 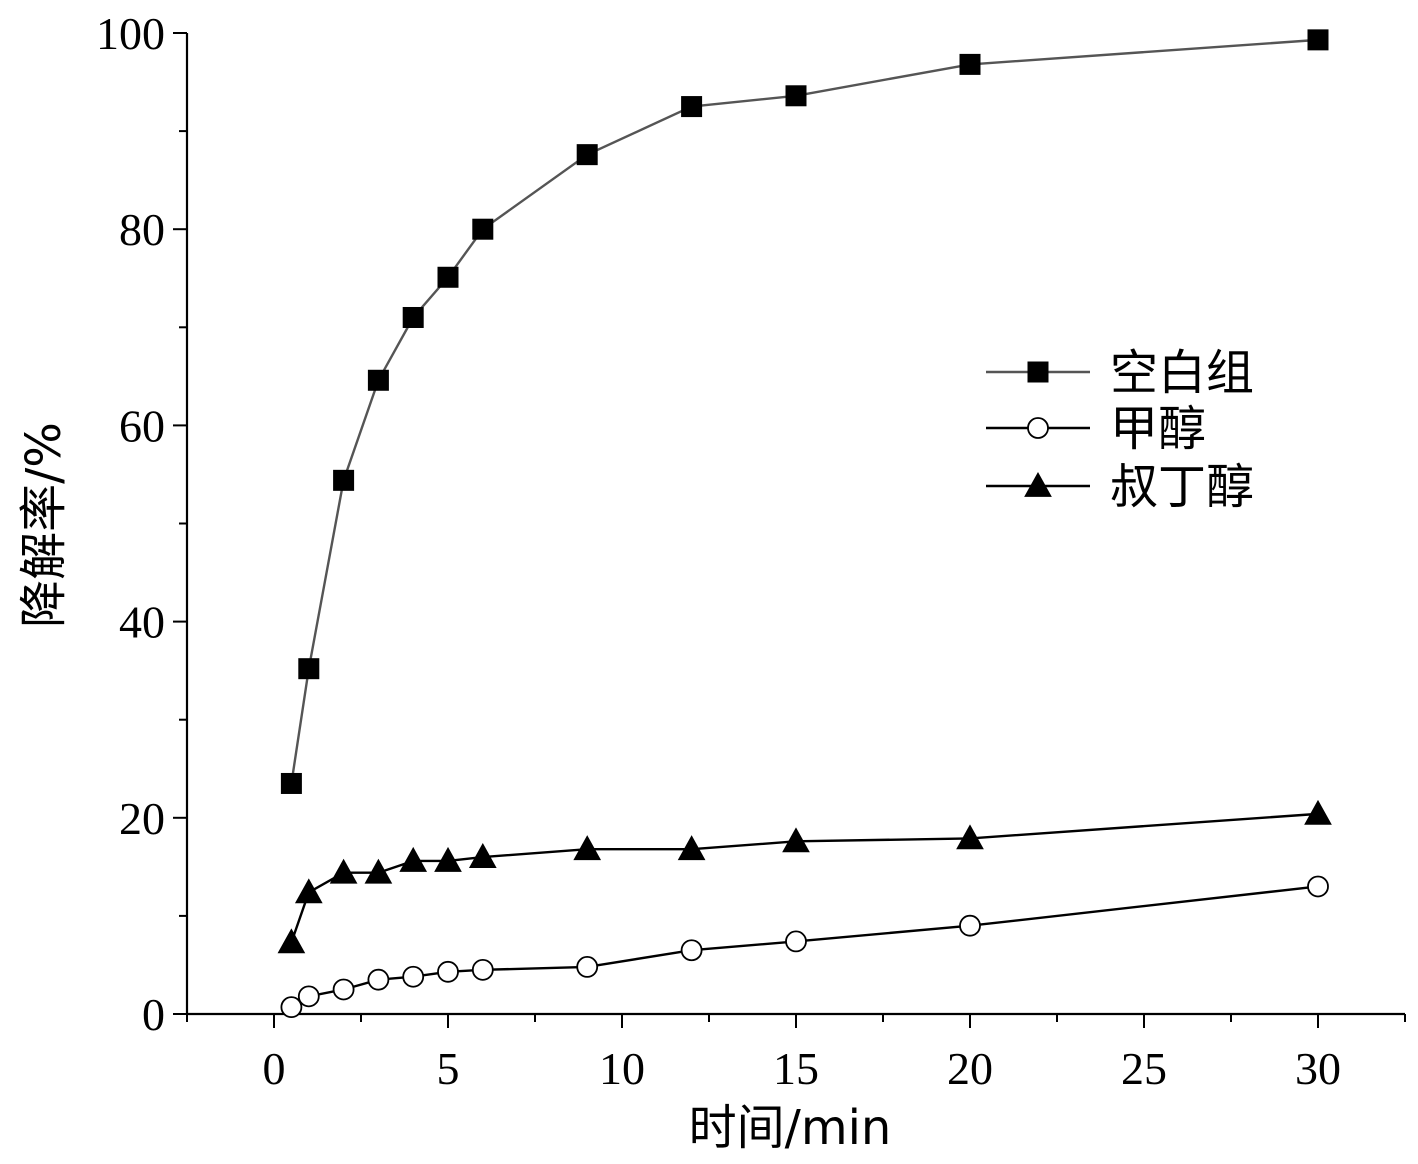 I want to click on y-tick-label: 80, so click(x=142, y=229).